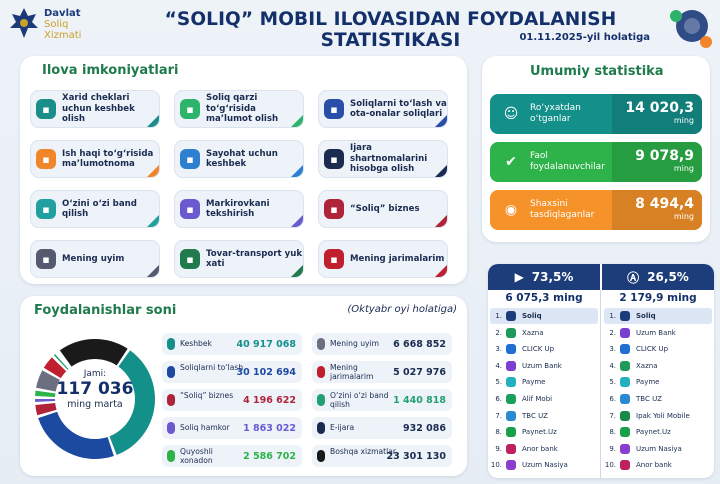 This screenshot has width=720, height=484. I want to click on usage-item-label: Soliq hamkor, so click(205, 427).